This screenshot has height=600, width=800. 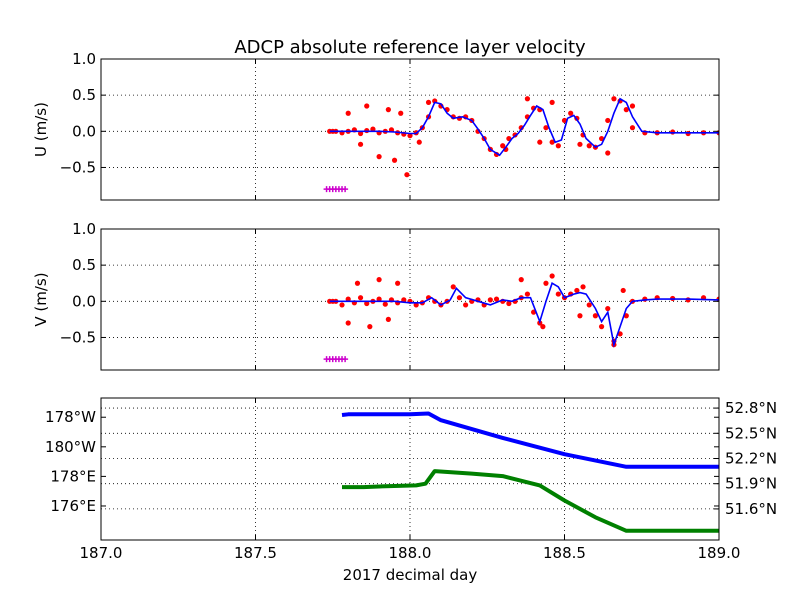 What do you see at coordinates (70, 417) in the screenshot?
I see `y-tick-label: 178°W` at bounding box center [70, 417].